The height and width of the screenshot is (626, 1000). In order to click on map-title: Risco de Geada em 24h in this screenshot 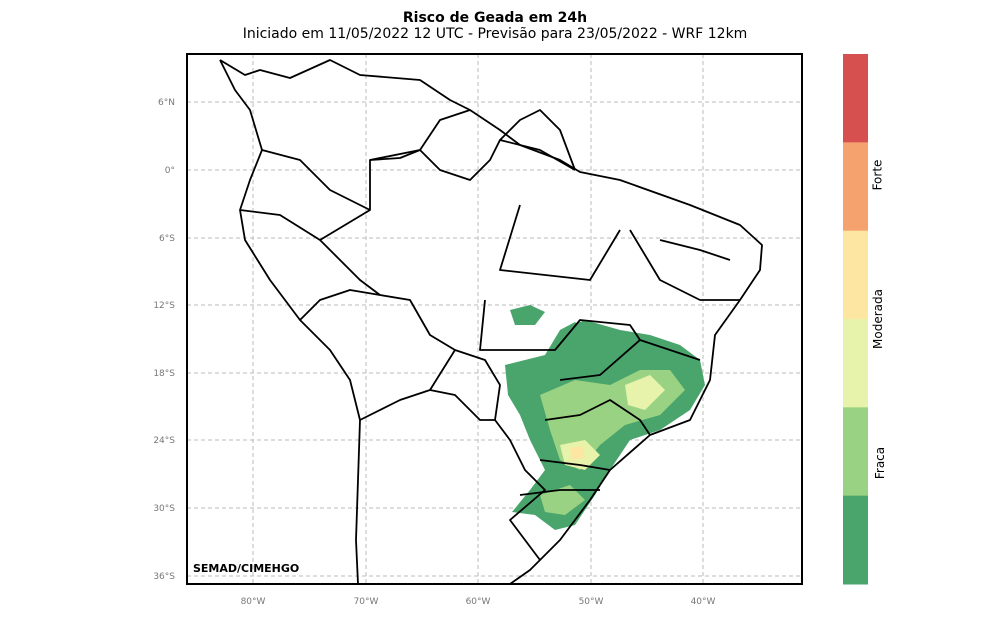, I will do `click(495, 18)`.